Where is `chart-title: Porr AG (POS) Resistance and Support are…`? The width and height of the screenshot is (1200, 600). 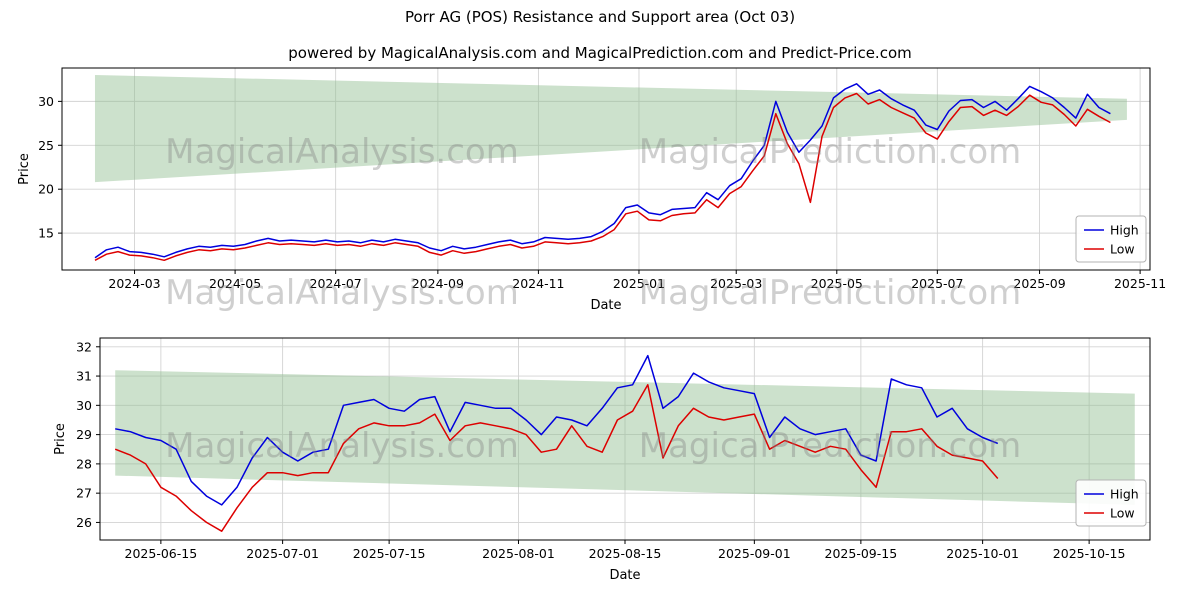 chart-title: Porr AG (POS) Resistance and Support are… is located at coordinates (600, 17).